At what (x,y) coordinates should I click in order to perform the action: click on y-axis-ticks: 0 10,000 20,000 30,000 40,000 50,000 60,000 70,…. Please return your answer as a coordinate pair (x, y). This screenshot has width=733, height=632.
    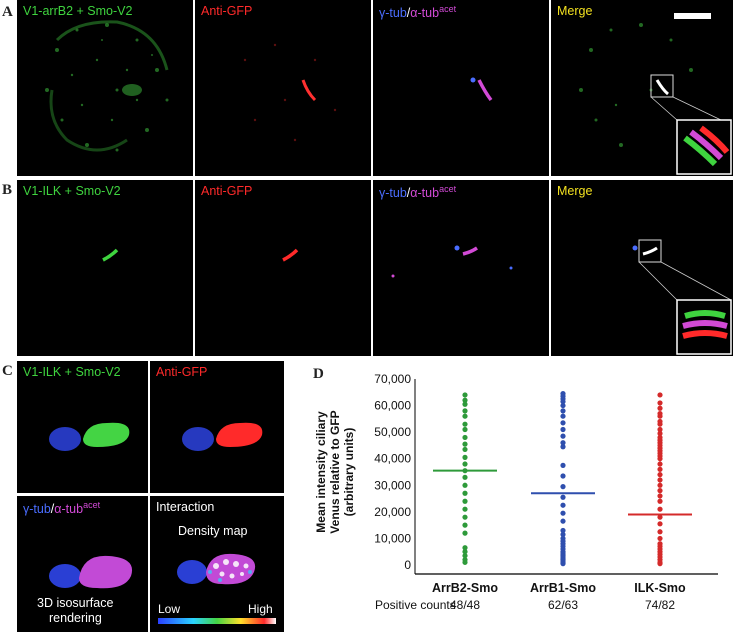
    Looking at the image, I should click on (392, 472).